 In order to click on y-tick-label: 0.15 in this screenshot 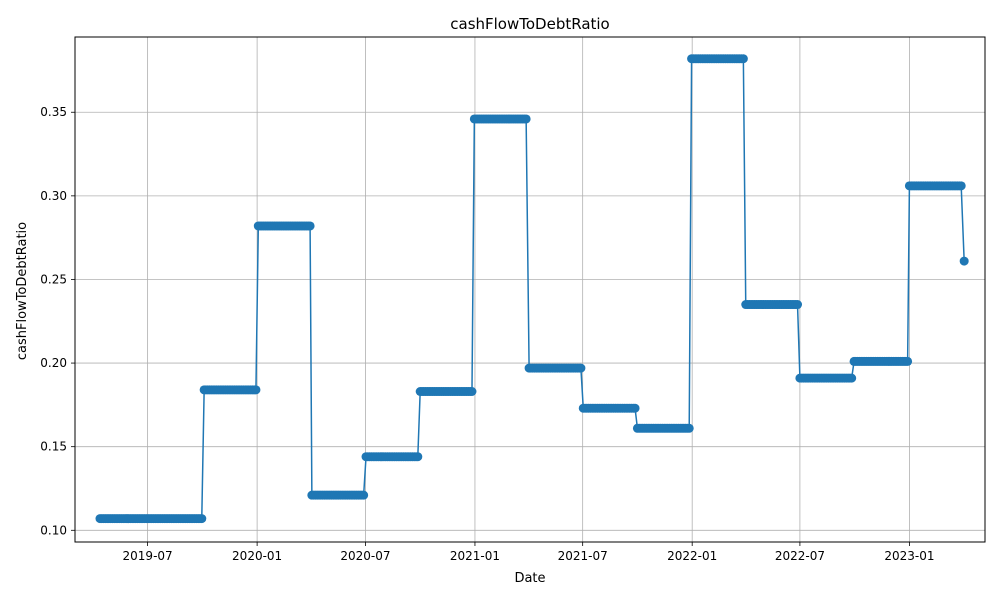, I will do `click(53, 447)`.